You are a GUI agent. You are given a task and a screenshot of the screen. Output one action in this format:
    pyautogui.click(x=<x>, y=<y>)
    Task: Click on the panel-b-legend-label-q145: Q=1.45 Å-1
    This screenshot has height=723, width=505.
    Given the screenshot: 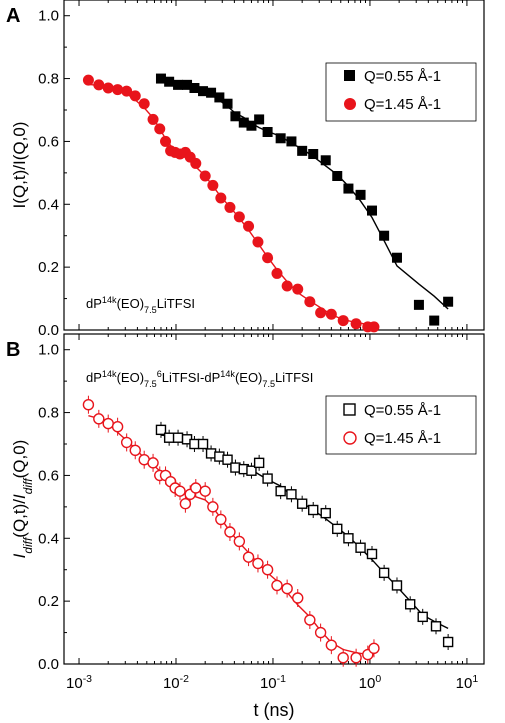 What is the action you would take?
    pyautogui.click(x=402, y=438)
    